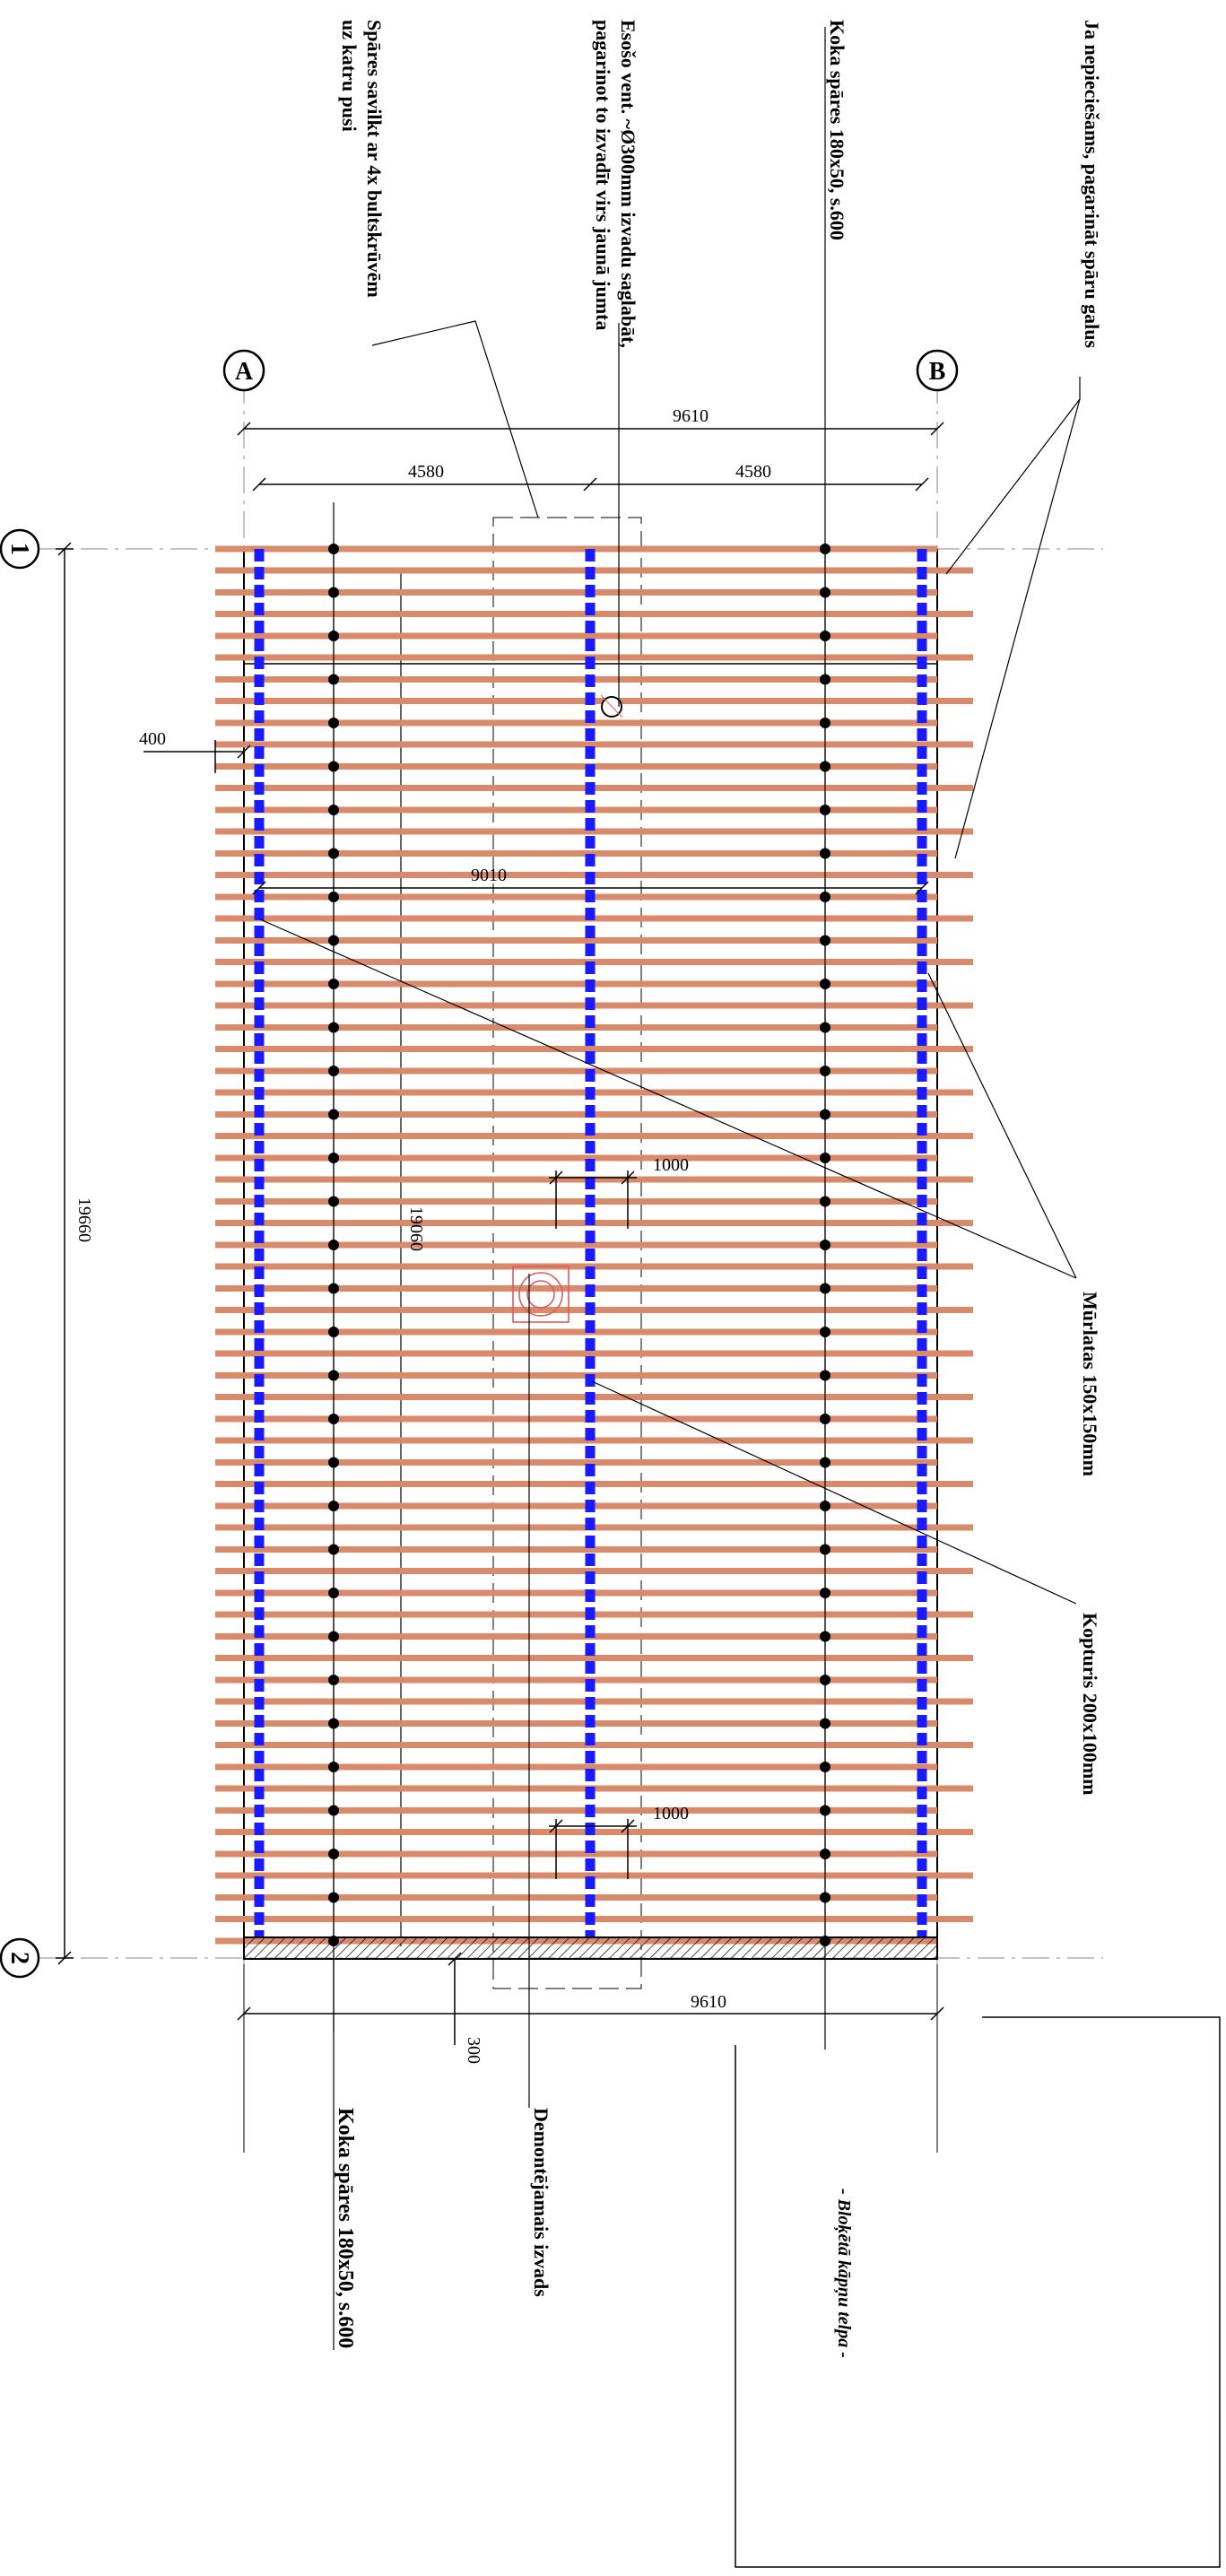  I want to click on note-wall-plates: Mūrlatas 150x150mm, so click(1090, 1384).